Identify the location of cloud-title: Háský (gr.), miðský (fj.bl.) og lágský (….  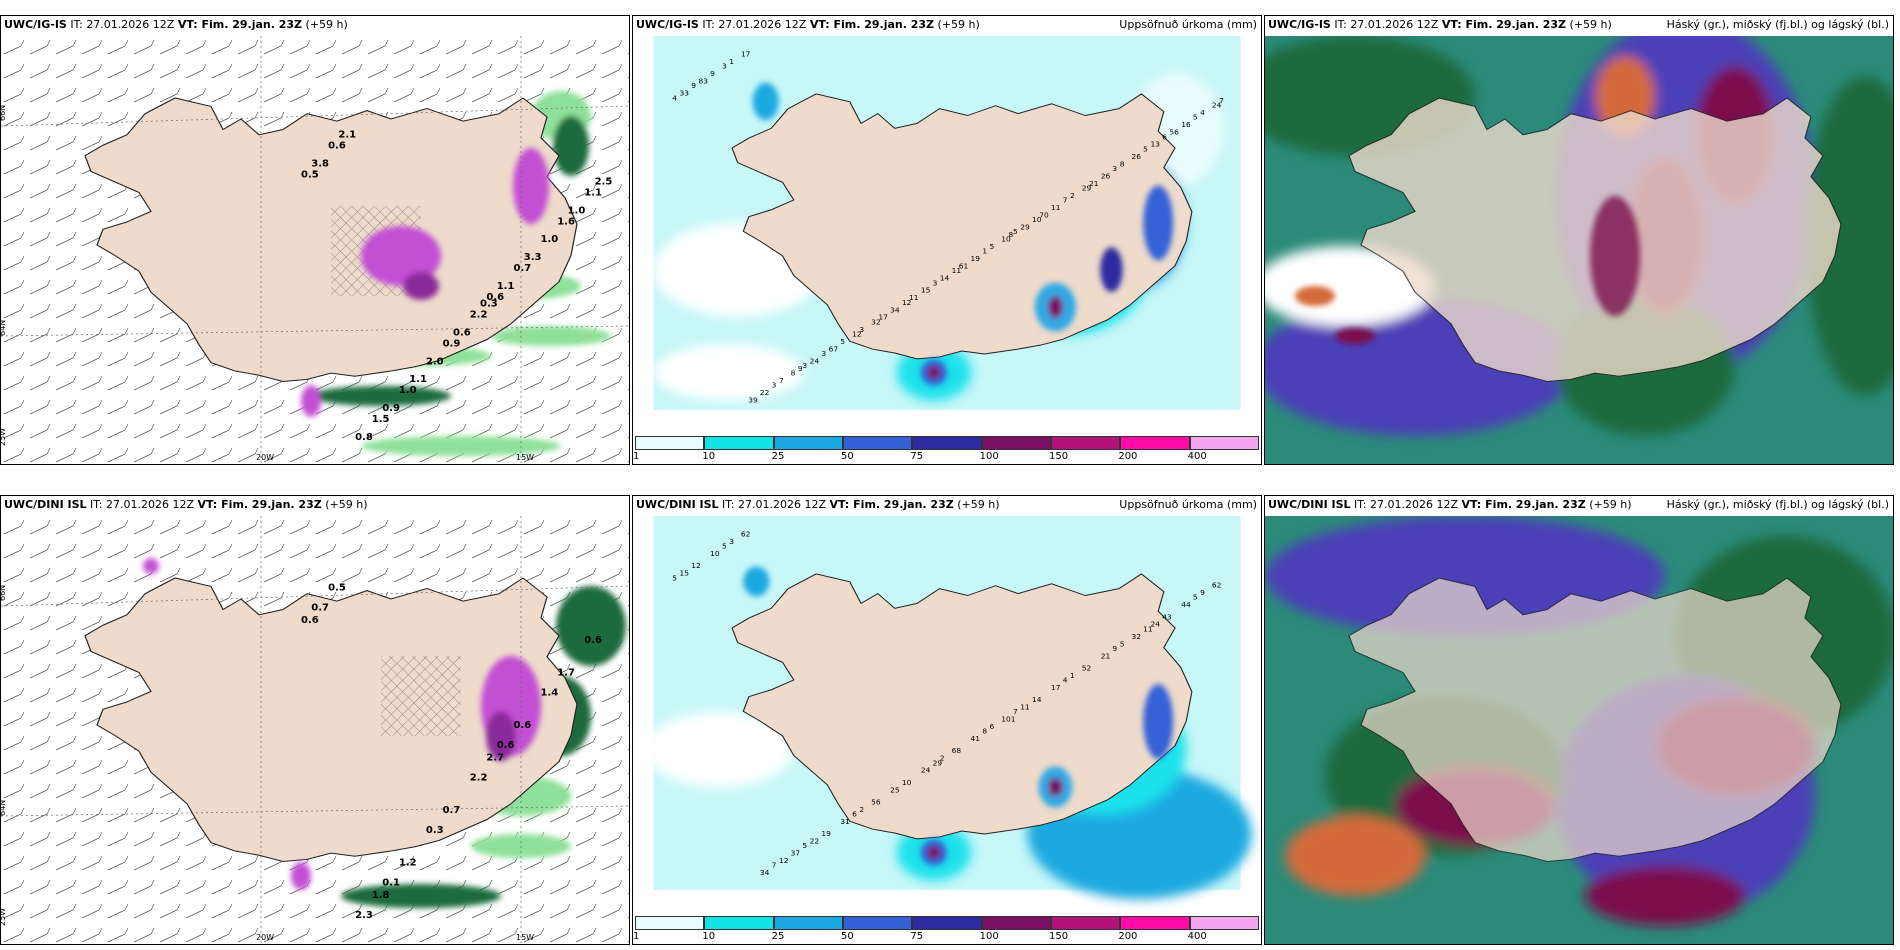
(1777, 504).